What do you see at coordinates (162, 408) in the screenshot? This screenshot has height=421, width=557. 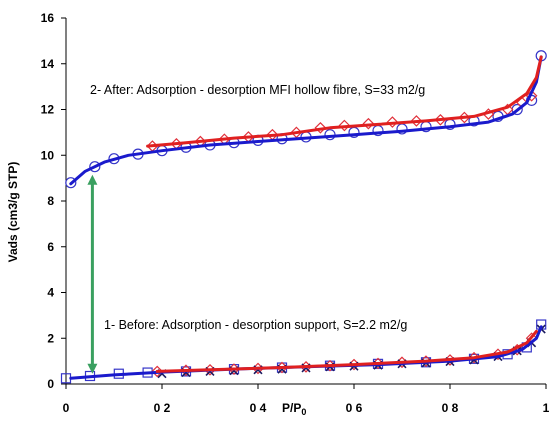 I see `x-tick-label: 0 2` at bounding box center [162, 408].